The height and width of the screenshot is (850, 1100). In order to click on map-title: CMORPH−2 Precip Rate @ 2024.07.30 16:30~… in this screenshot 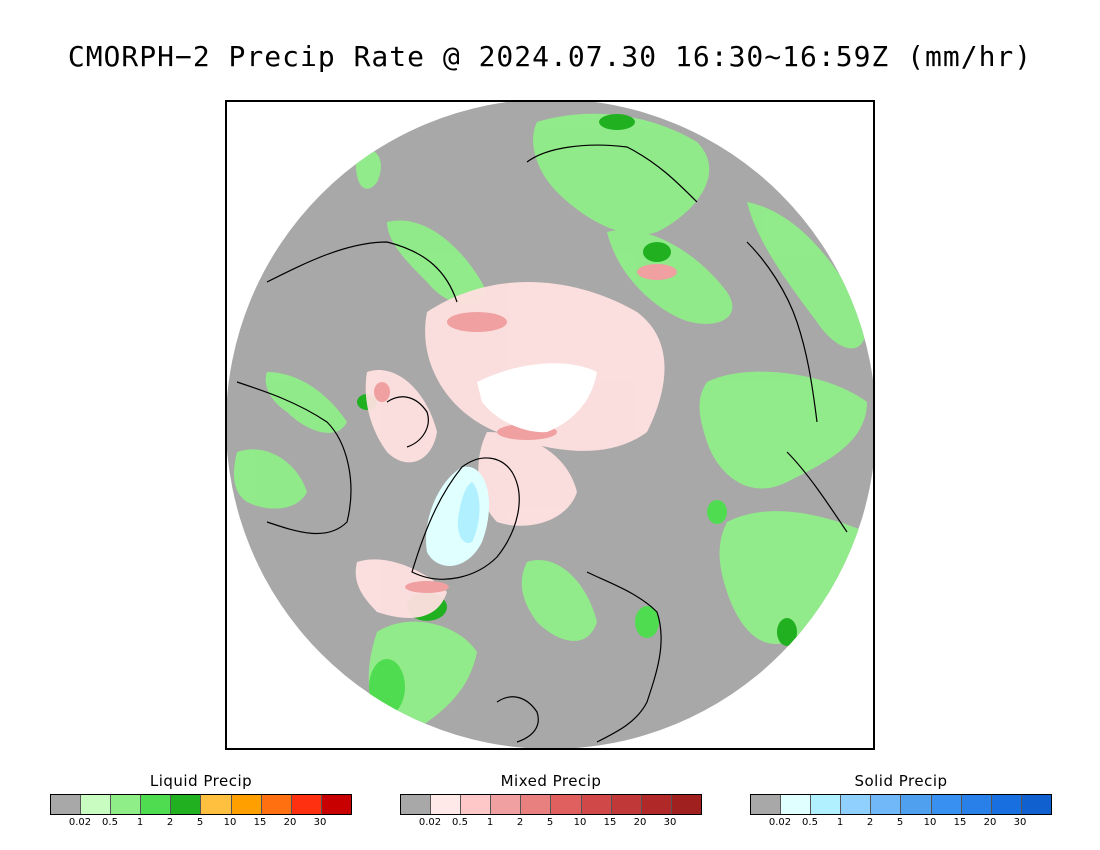, I will do `click(550, 56)`.